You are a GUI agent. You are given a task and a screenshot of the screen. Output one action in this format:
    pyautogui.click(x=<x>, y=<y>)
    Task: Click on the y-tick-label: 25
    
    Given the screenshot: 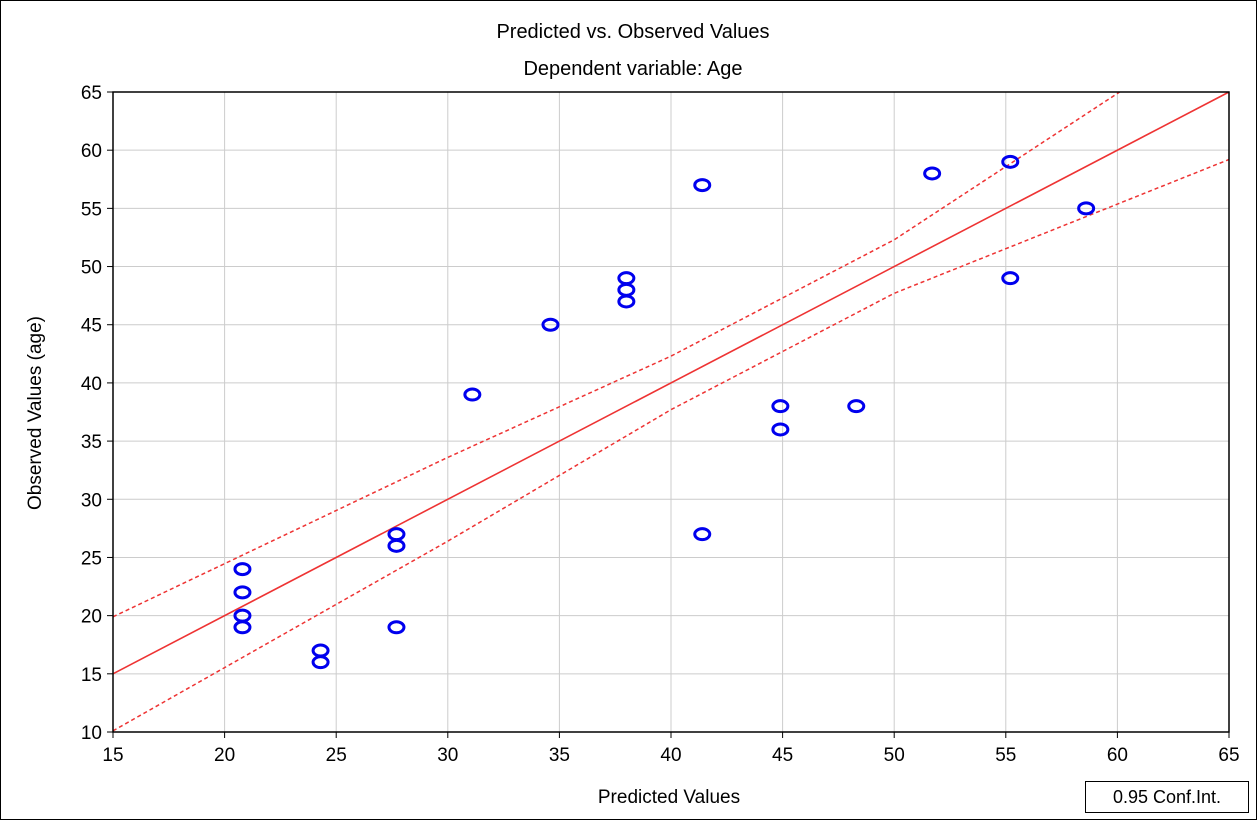 What is the action you would take?
    pyautogui.click(x=91, y=558)
    